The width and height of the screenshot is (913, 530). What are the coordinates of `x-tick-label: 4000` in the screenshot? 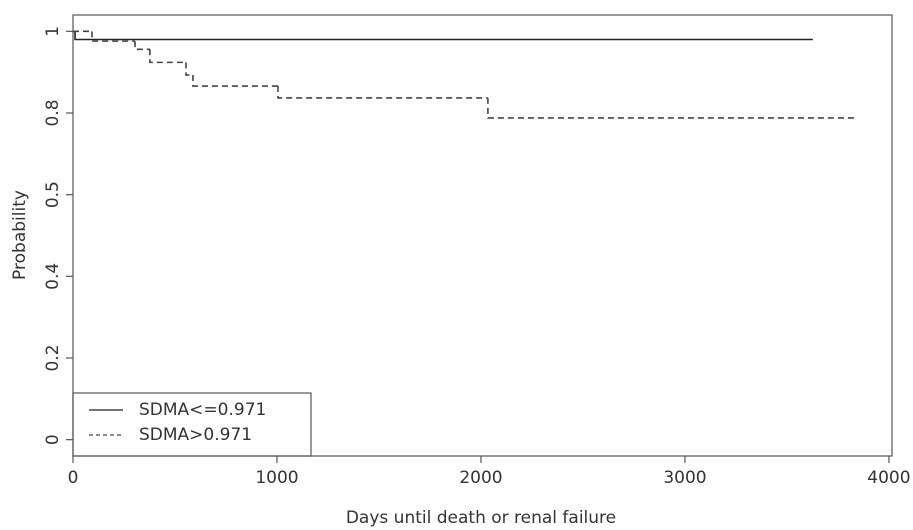 It's located at (888, 478).